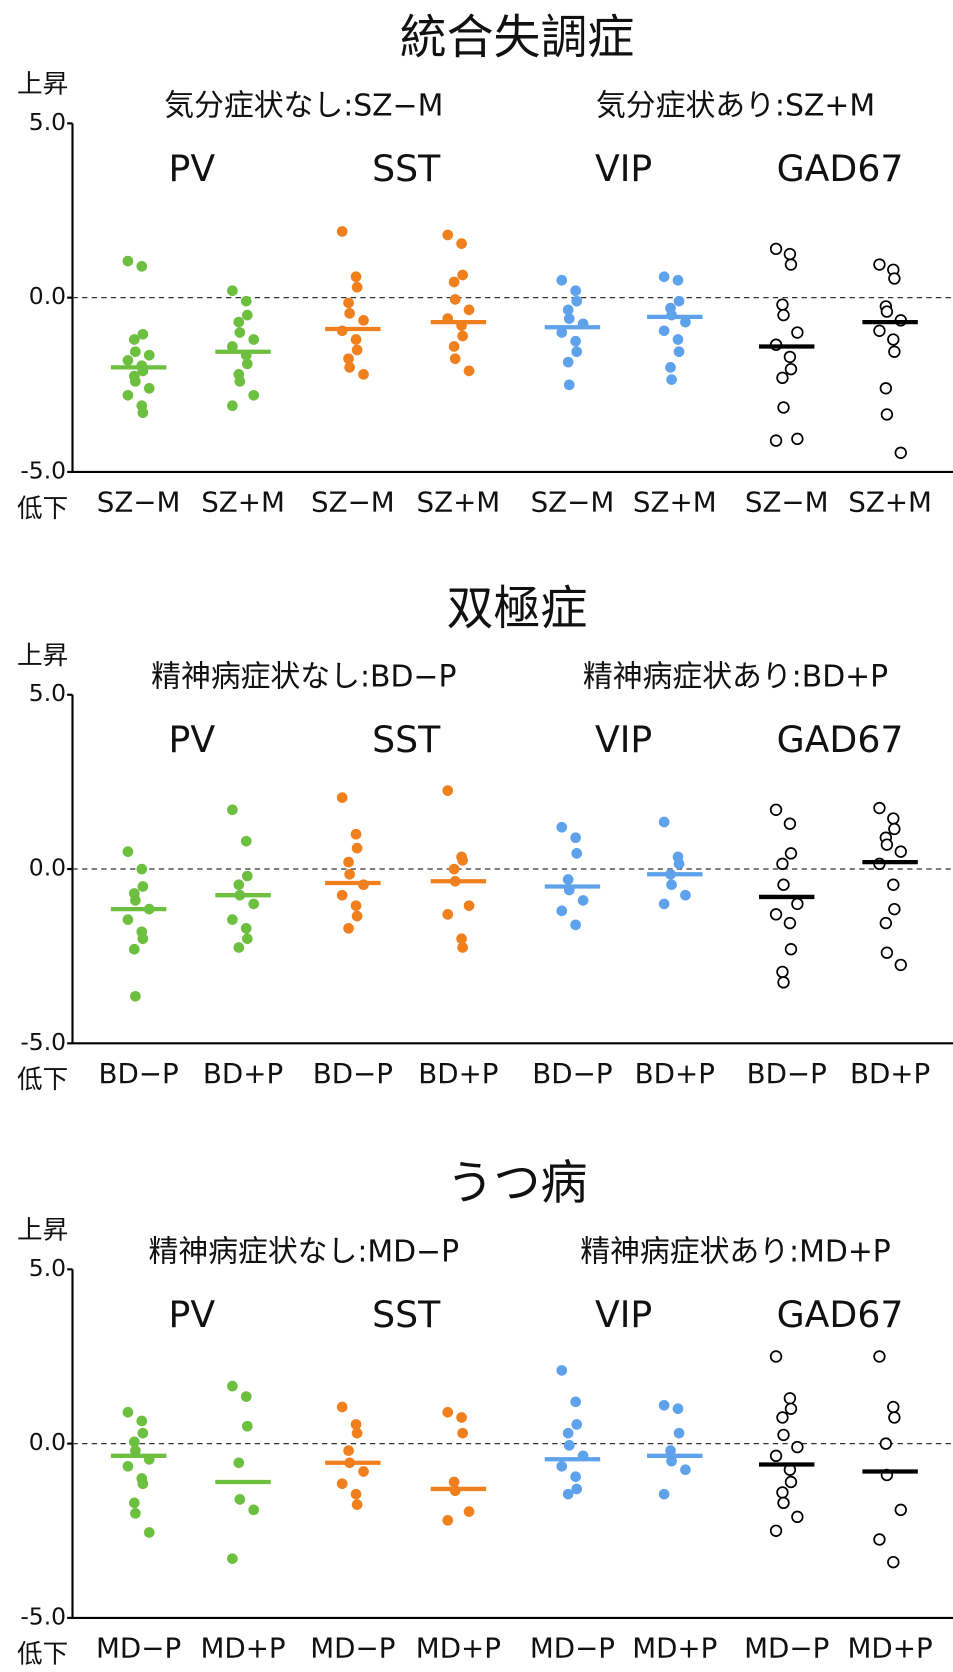 The width and height of the screenshot is (953, 1672). Describe the element at coordinates (47, 1268) in the screenshot. I see `y-tick-label: 5.0` at that location.